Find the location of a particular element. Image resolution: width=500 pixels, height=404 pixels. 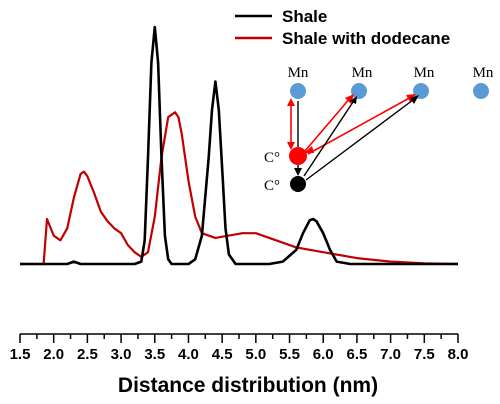

x-tick-label: 5.5 is located at coordinates (289, 354).